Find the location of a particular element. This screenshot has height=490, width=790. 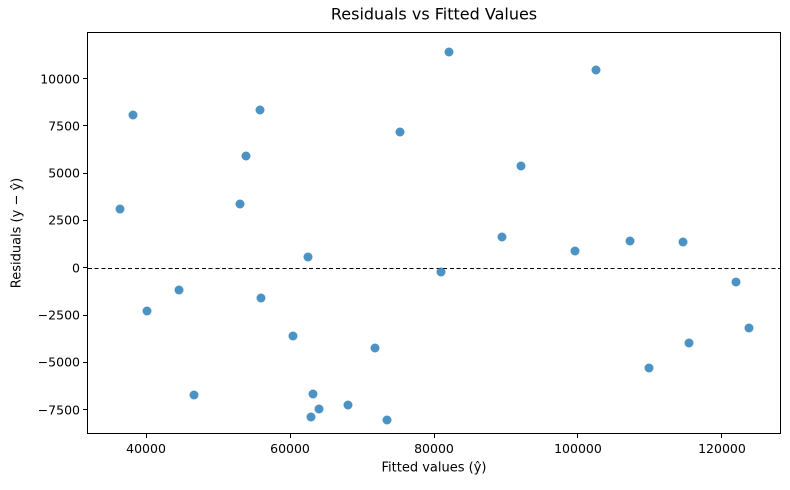

y-tick-label: 2500 is located at coordinates (64, 220).